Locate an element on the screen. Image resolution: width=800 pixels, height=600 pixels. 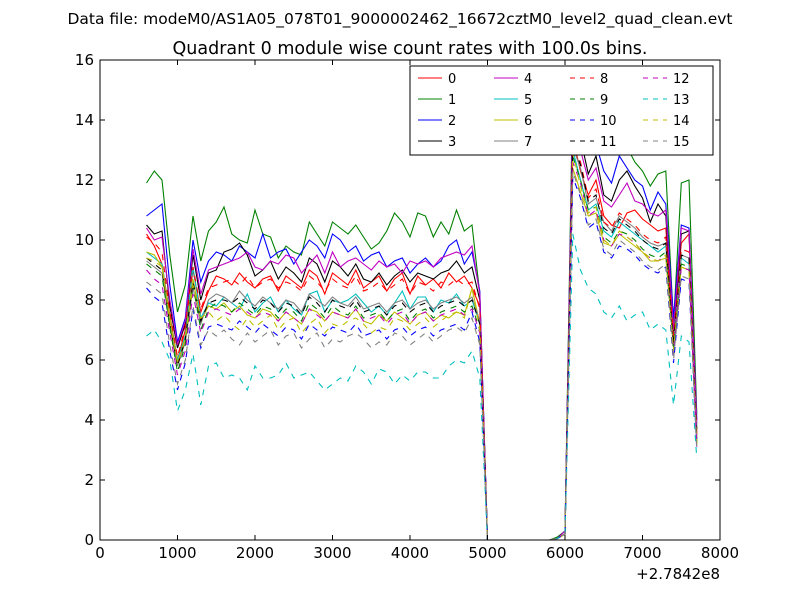
x-offset-text: +2.7842e8 is located at coordinates (678, 574).